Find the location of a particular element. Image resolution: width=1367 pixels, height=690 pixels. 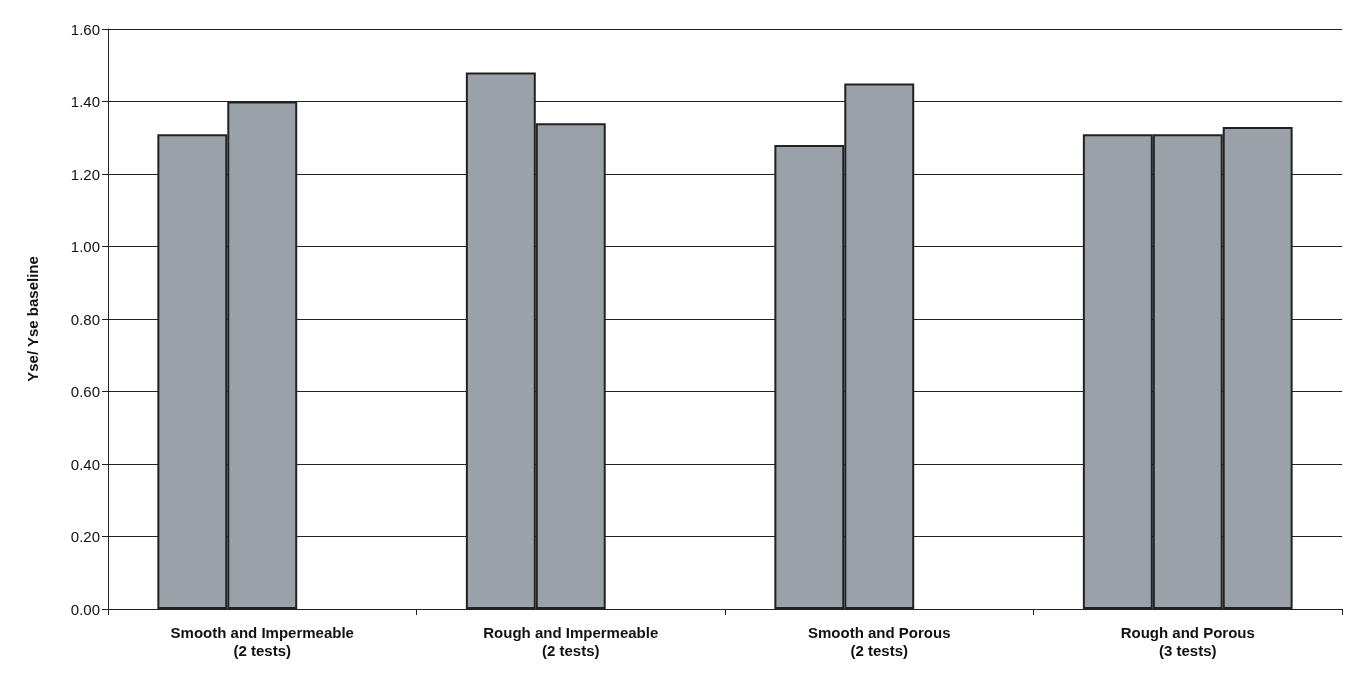

x-tick-label: Smooth and Porous (2 tests) is located at coordinates (879, 641).